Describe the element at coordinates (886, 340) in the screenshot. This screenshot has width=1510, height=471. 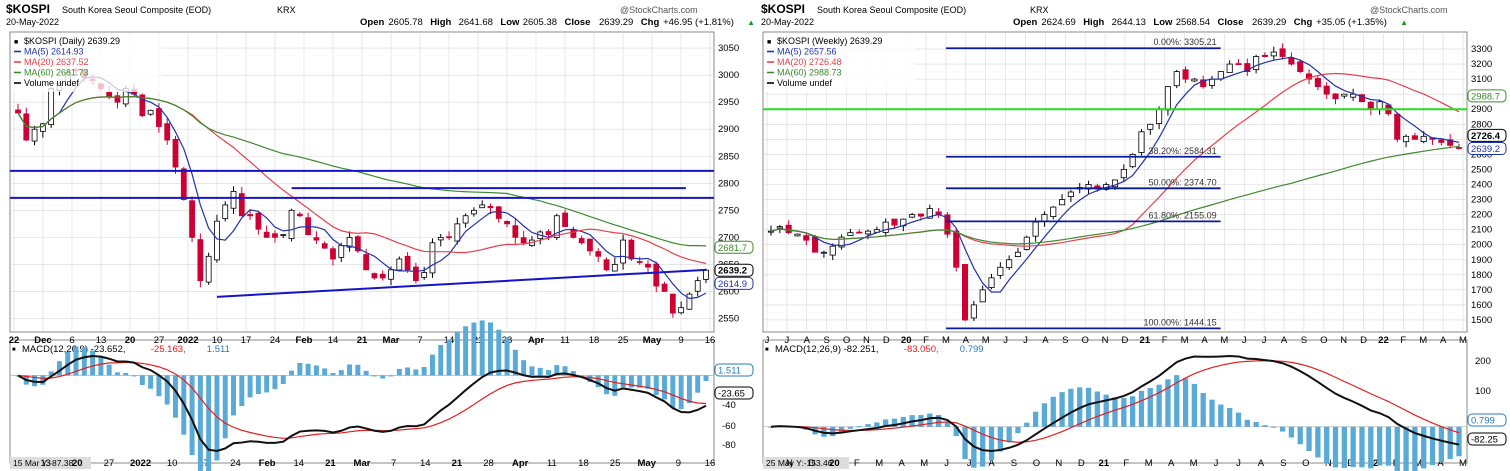
I see `time-tick-label: D` at that location.